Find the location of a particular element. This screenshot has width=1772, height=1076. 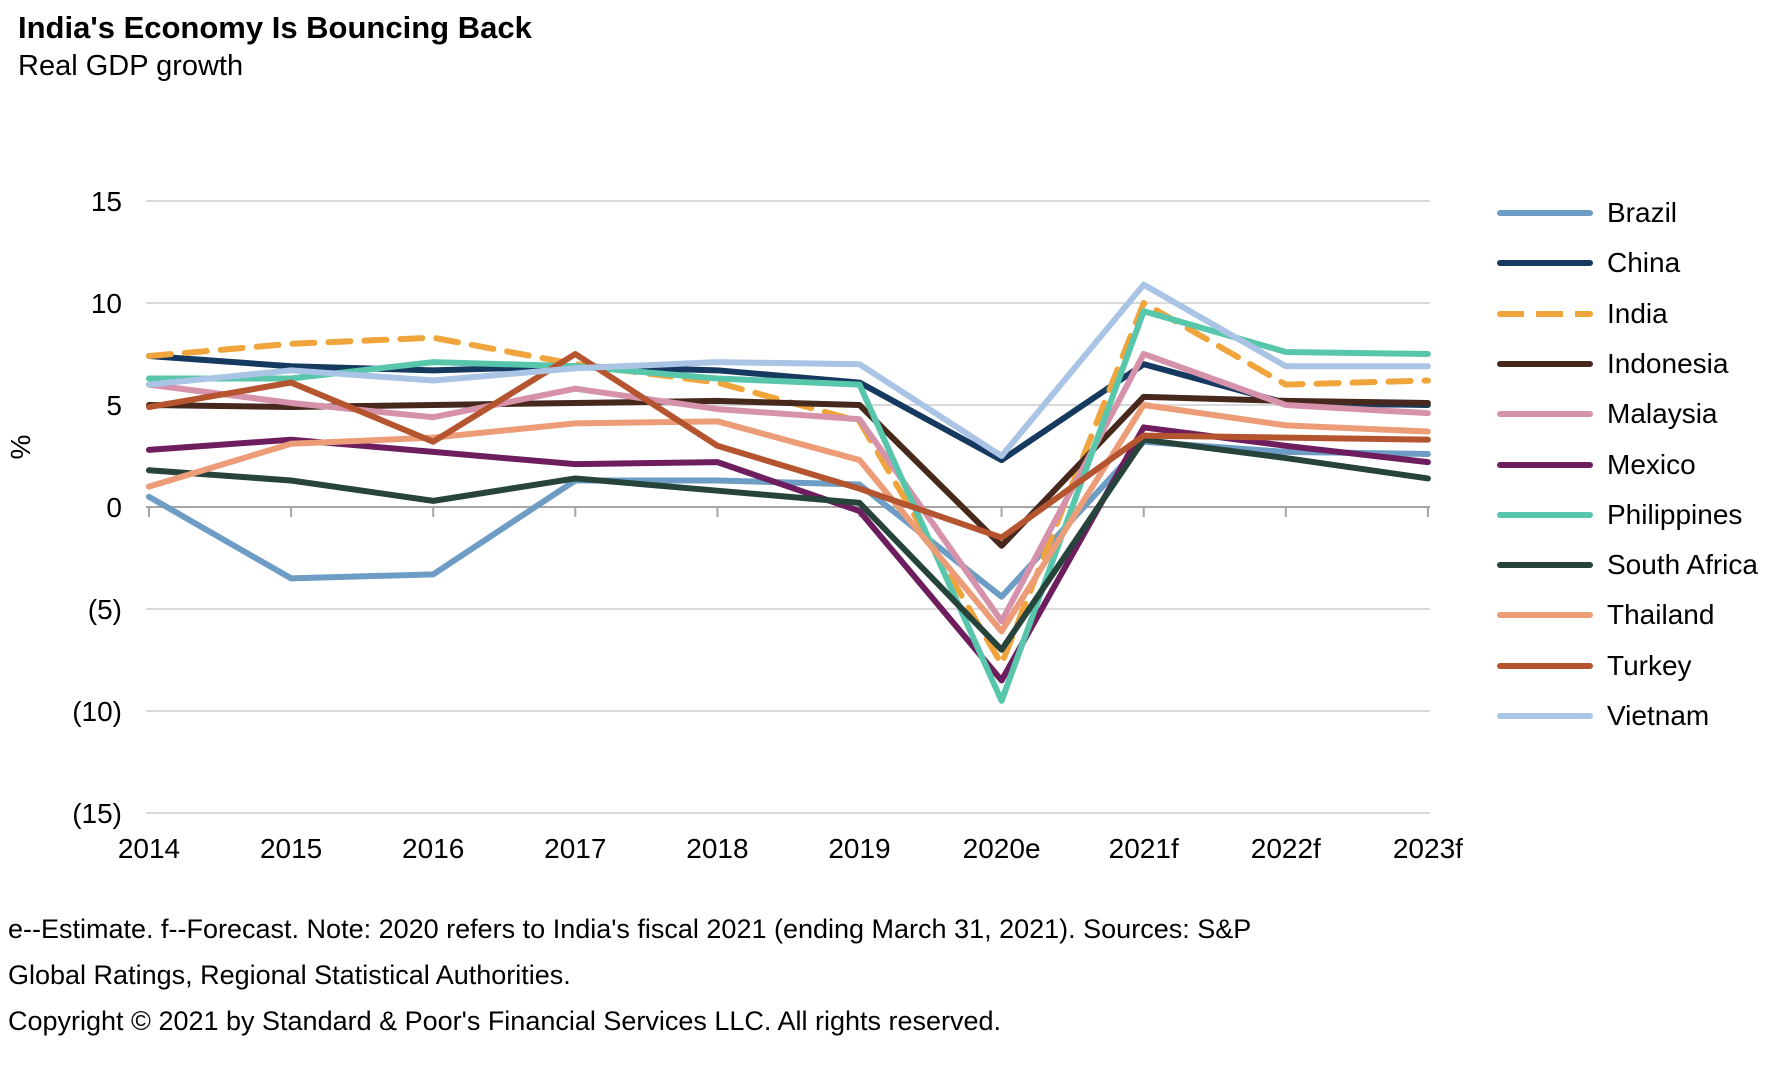

series-line-south-africa is located at coordinates (788, 544).